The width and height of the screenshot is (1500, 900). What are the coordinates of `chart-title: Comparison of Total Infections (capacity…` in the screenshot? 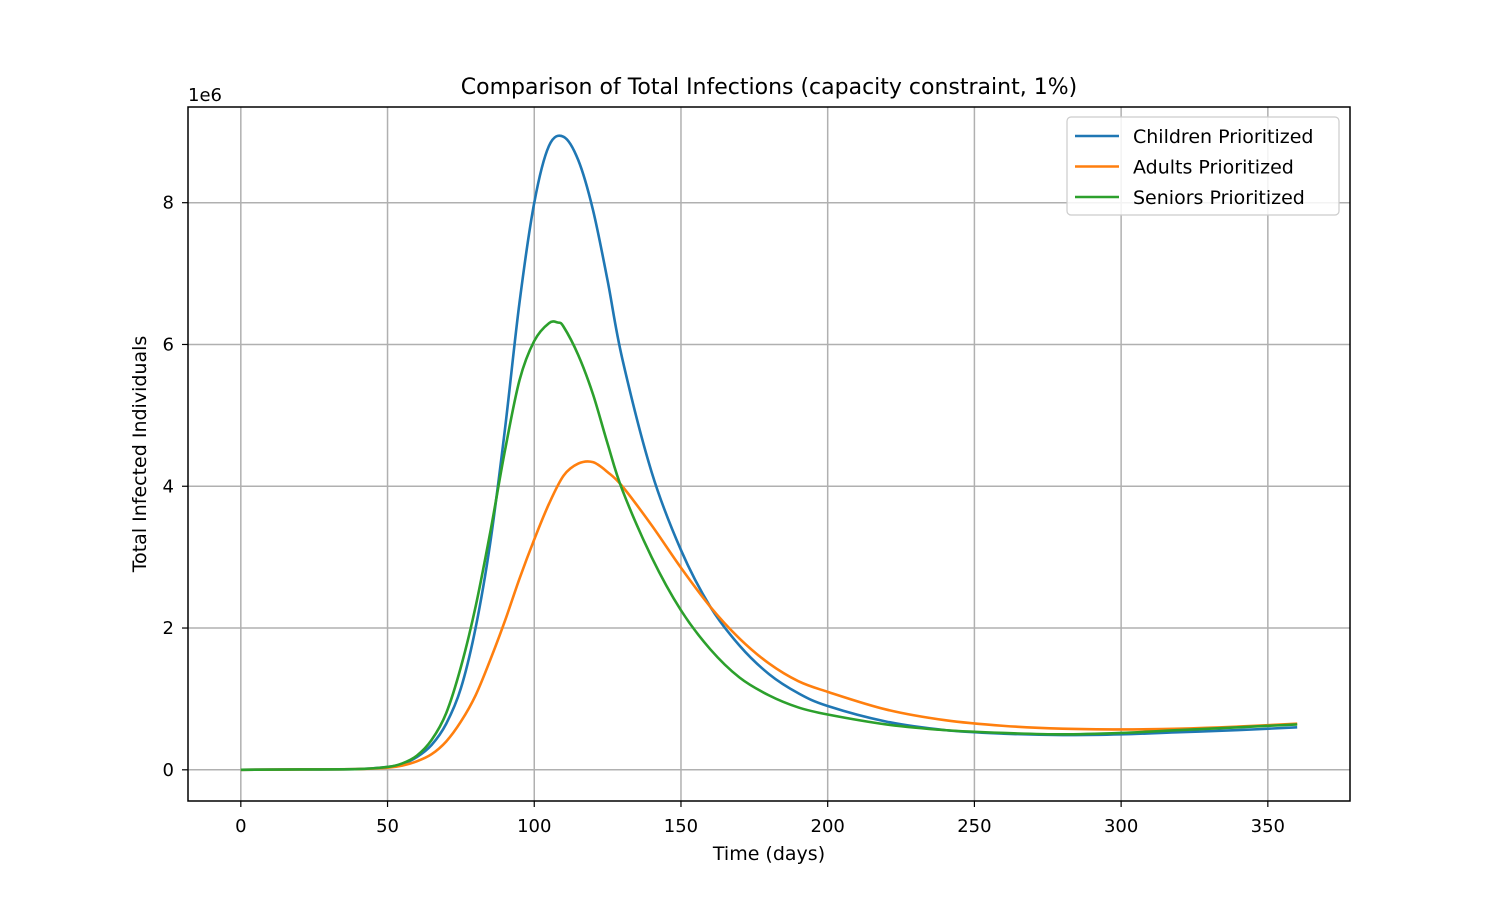 It's located at (769, 87).